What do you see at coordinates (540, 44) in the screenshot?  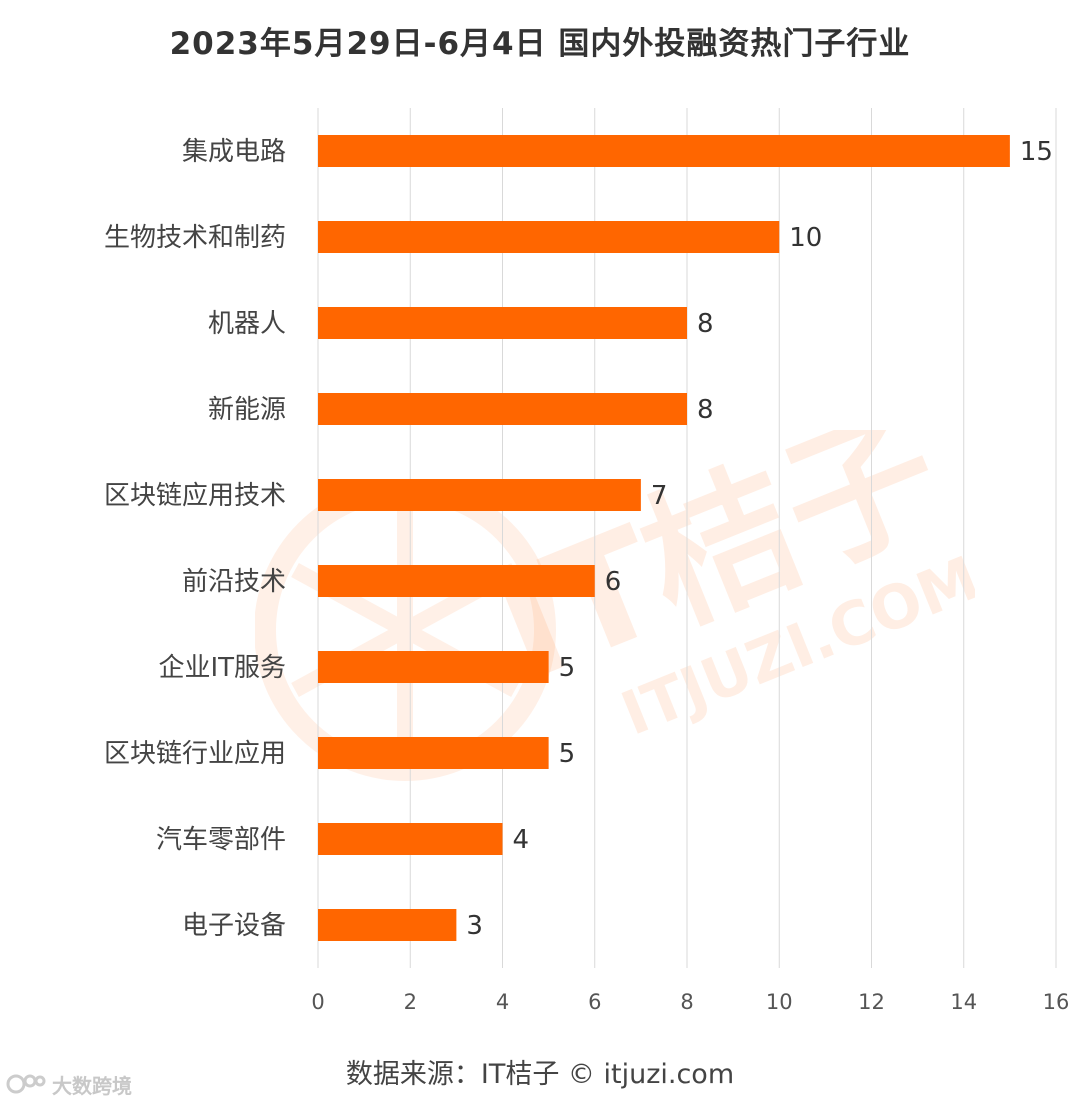 I see `chart-title: 2023年5月29日-6月4日 国内外投融资热门子行业` at bounding box center [540, 44].